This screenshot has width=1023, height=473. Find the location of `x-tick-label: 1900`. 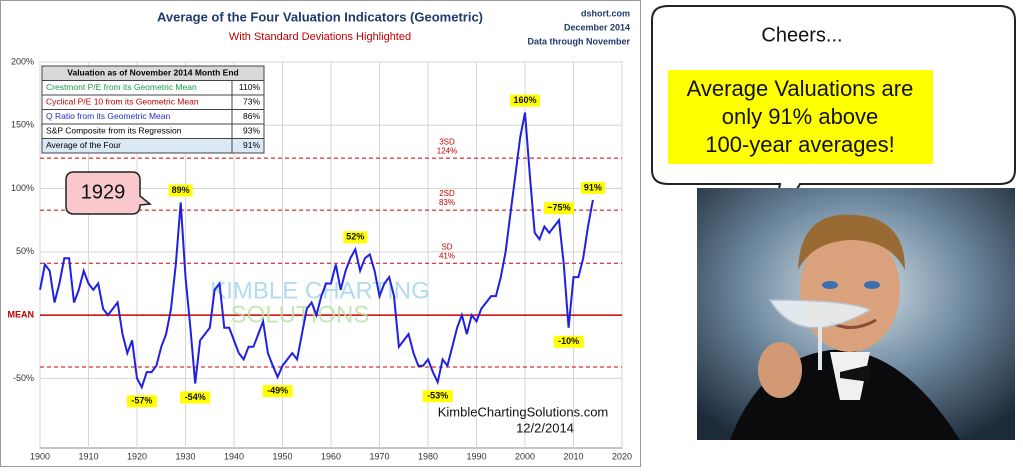

x-tick-label: 1900 is located at coordinates (40, 456).